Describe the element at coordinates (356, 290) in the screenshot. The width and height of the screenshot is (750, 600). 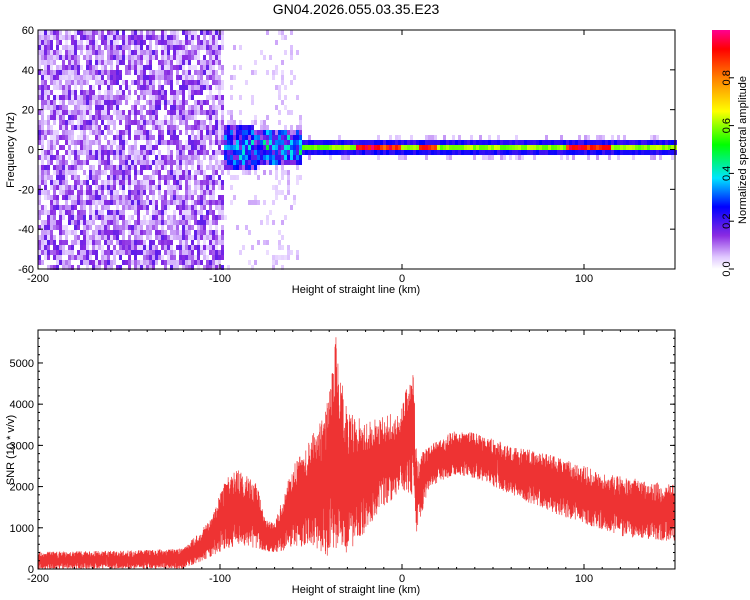
I see `spectrogram-xlabel: Height of straight line (km)` at that location.